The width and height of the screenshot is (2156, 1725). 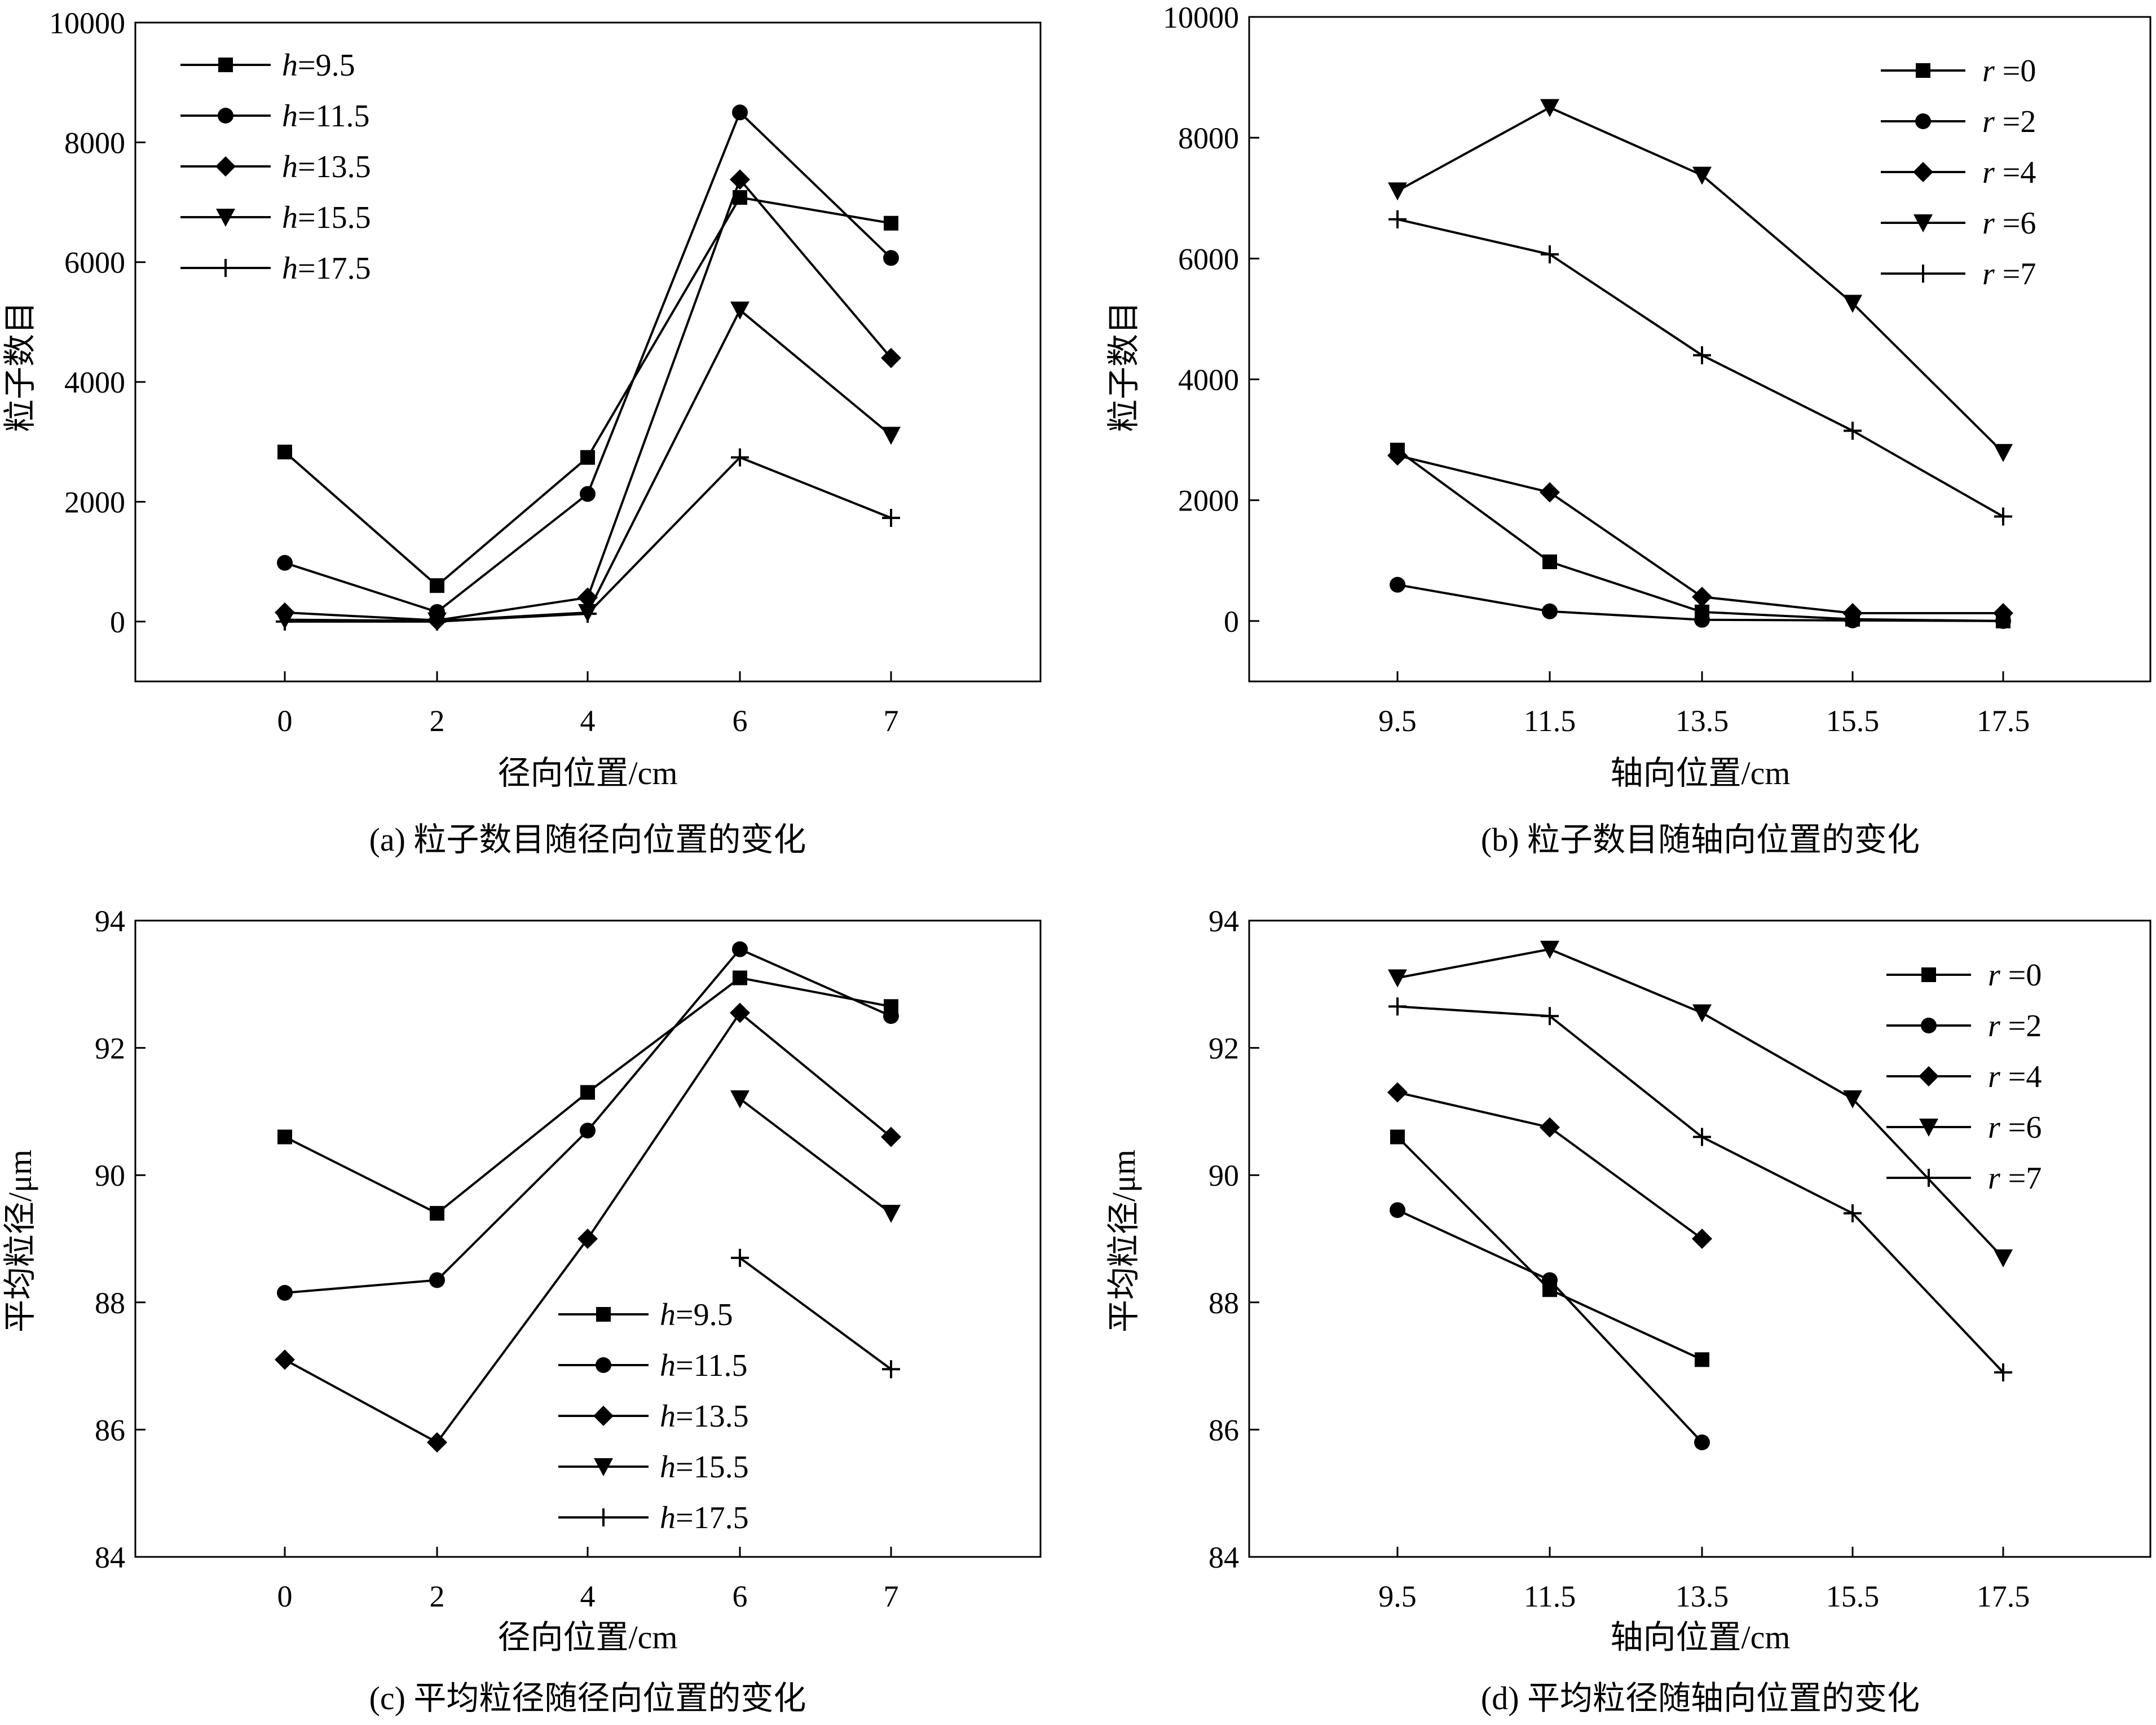 I want to click on y-tick-label: 86, so click(x=1224, y=1430).